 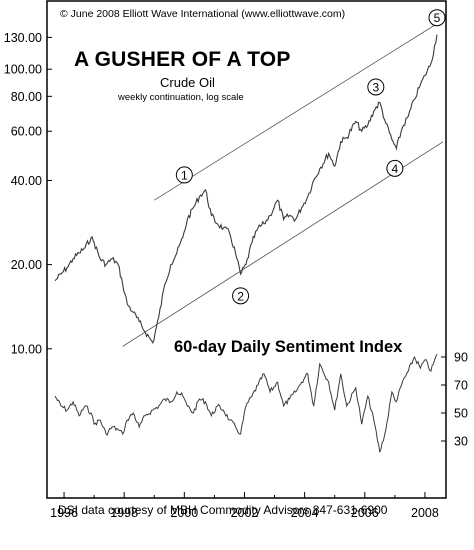 What do you see at coordinates (64, 513) in the screenshot?
I see `year-tick-label: 1996` at bounding box center [64, 513].